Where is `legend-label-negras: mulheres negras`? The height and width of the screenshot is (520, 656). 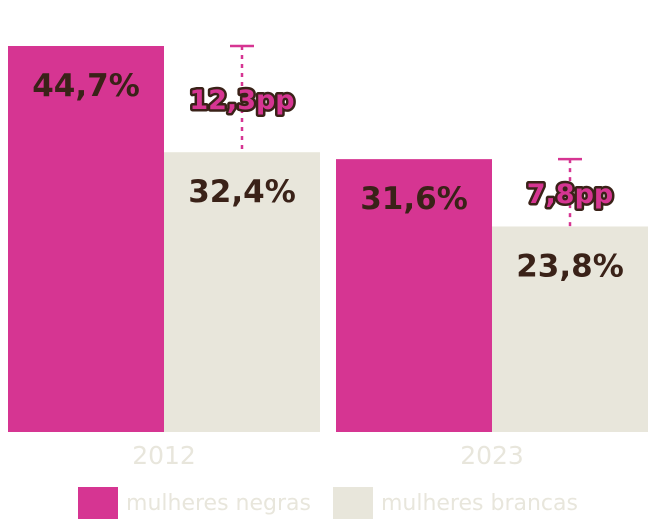
legend-label-negras: mulheres negras is located at coordinates (218, 503).